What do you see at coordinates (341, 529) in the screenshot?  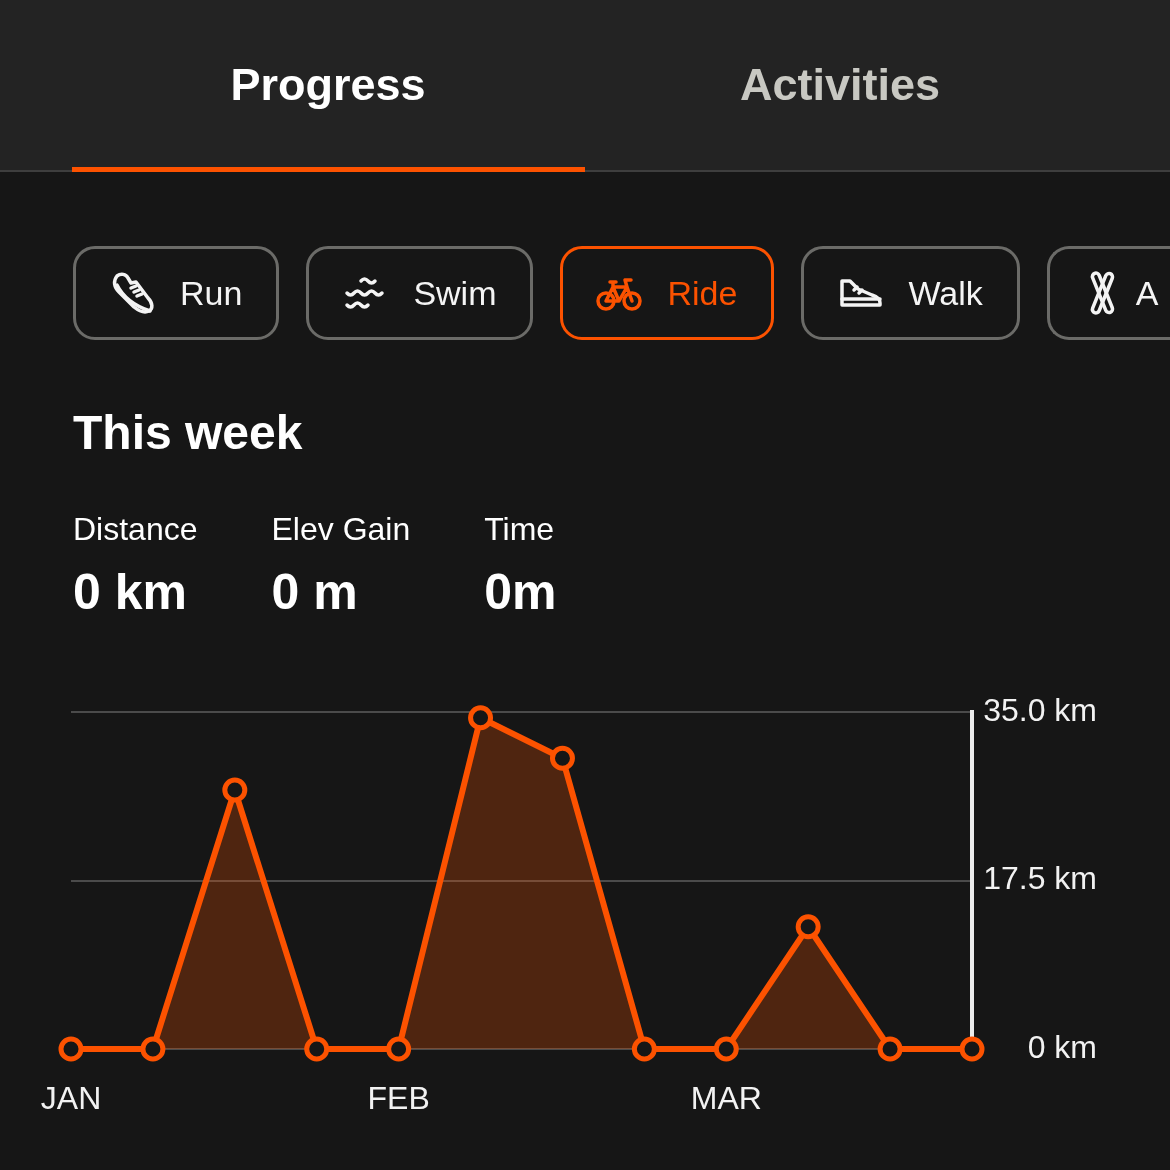 I see `text: Elev Gain` at bounding box center [341, 529].